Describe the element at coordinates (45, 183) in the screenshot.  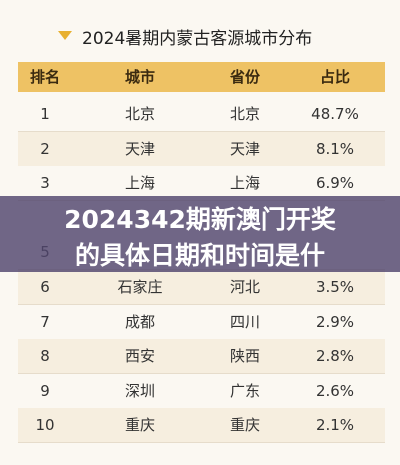
I see `table-cell: 3` at that location.